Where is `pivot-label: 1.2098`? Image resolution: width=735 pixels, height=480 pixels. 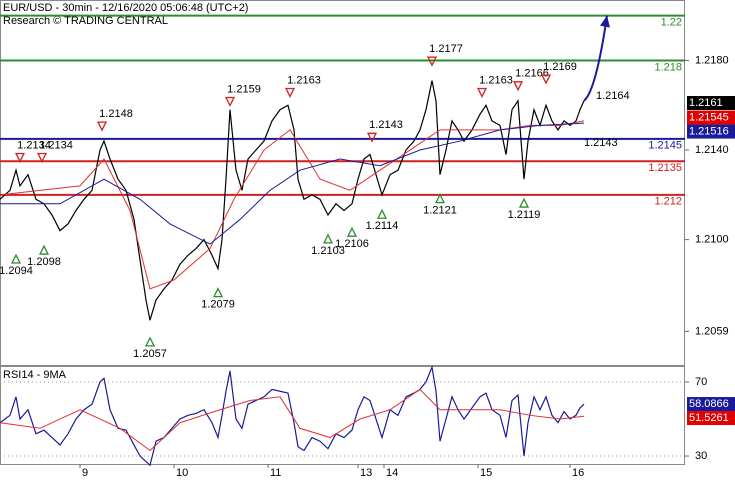
pivot-label: 1.2098 is located at coordinates (44, 262).